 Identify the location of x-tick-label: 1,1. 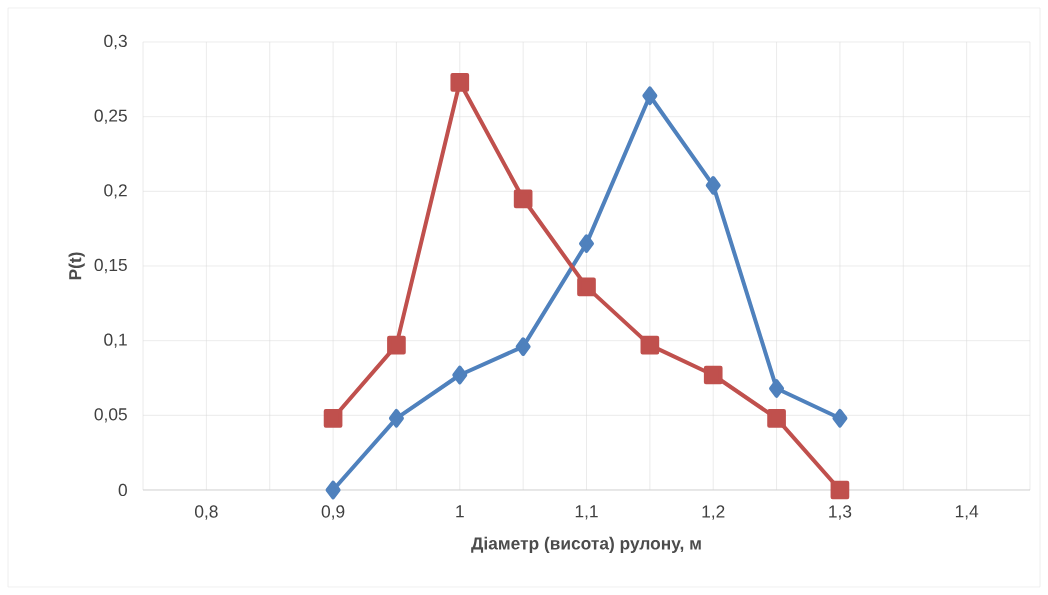
(586, 512).